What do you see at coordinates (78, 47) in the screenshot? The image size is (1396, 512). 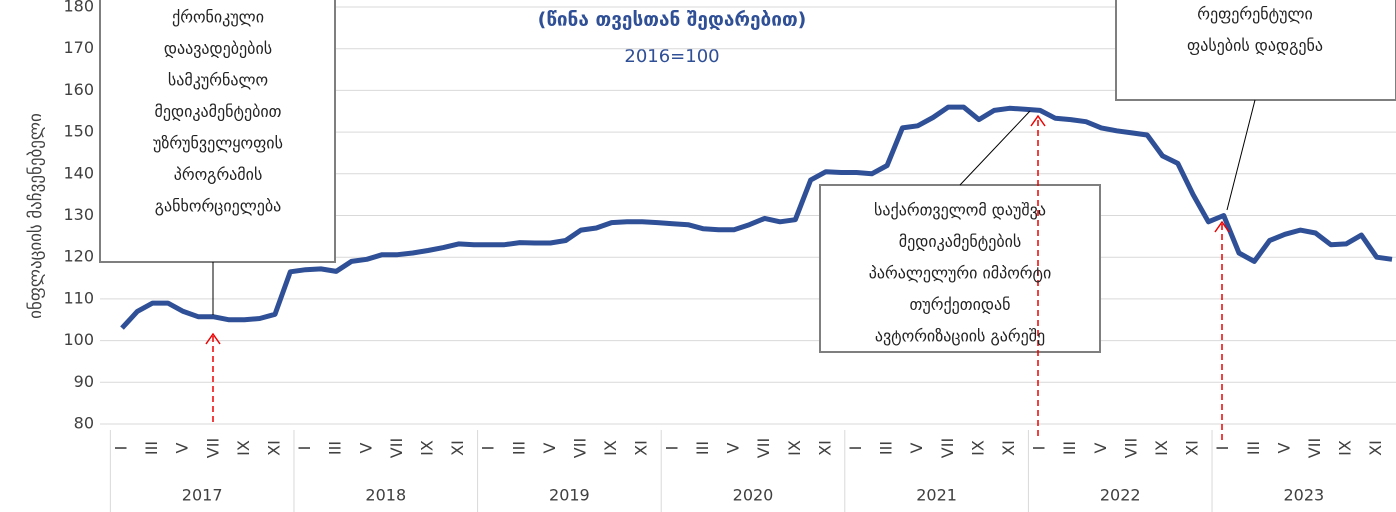 I see `y-tick-label: 170` at bounding box center [78, 47].